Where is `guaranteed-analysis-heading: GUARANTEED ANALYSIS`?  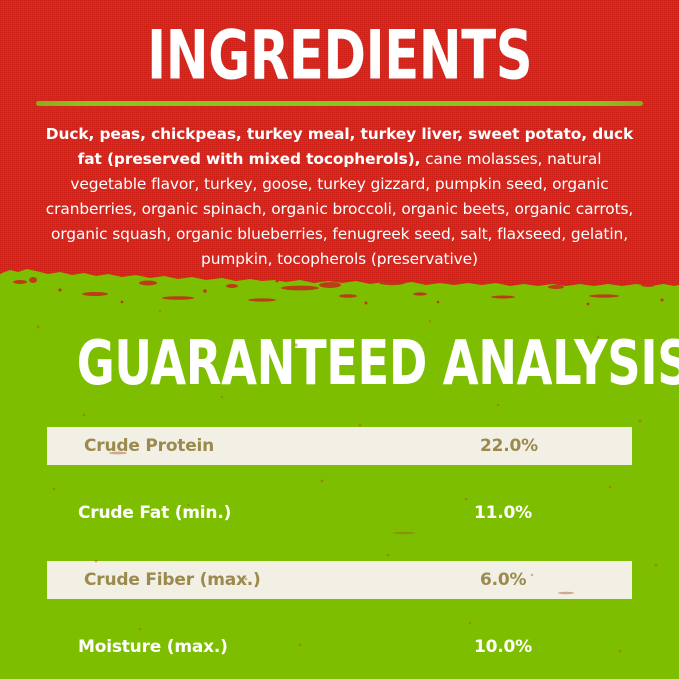
guaranteed-analysis-heading: GUARANTEED ANALYSIS is located at coordinates (339, 363).